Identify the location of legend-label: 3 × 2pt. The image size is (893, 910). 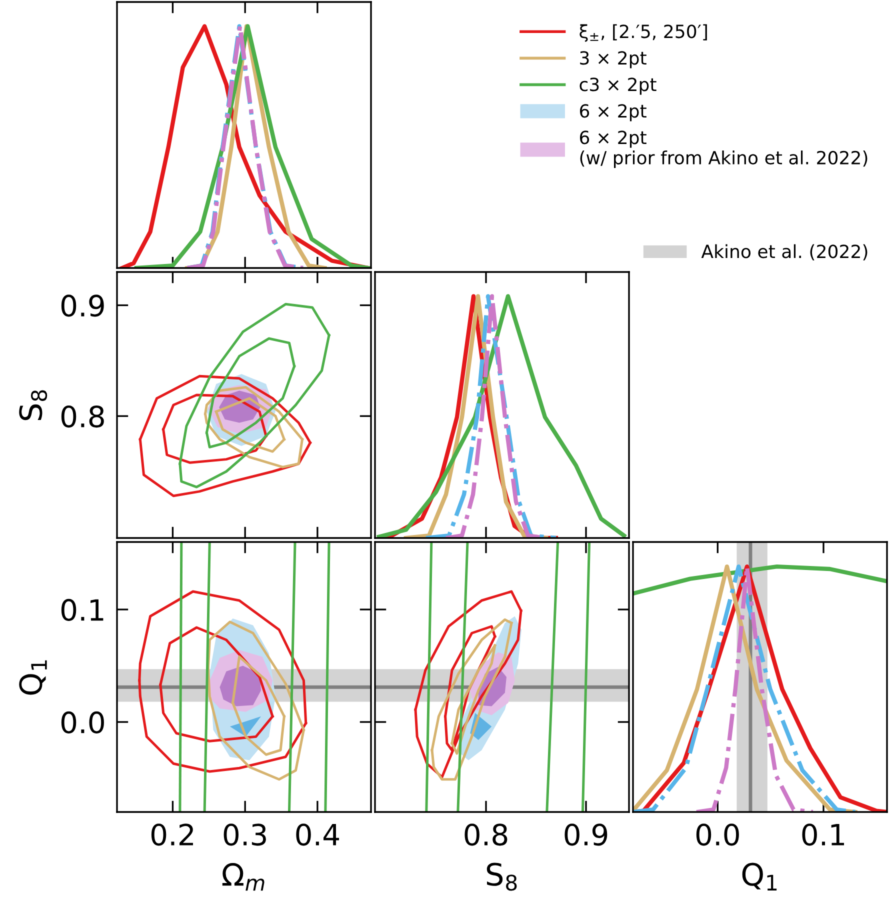
(613, 59).